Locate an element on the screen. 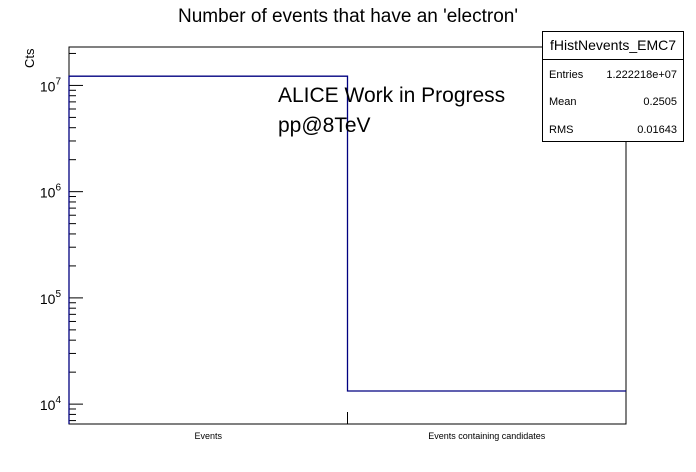  y-tick-label: 10⁷ is located at coordinates (51, 85).